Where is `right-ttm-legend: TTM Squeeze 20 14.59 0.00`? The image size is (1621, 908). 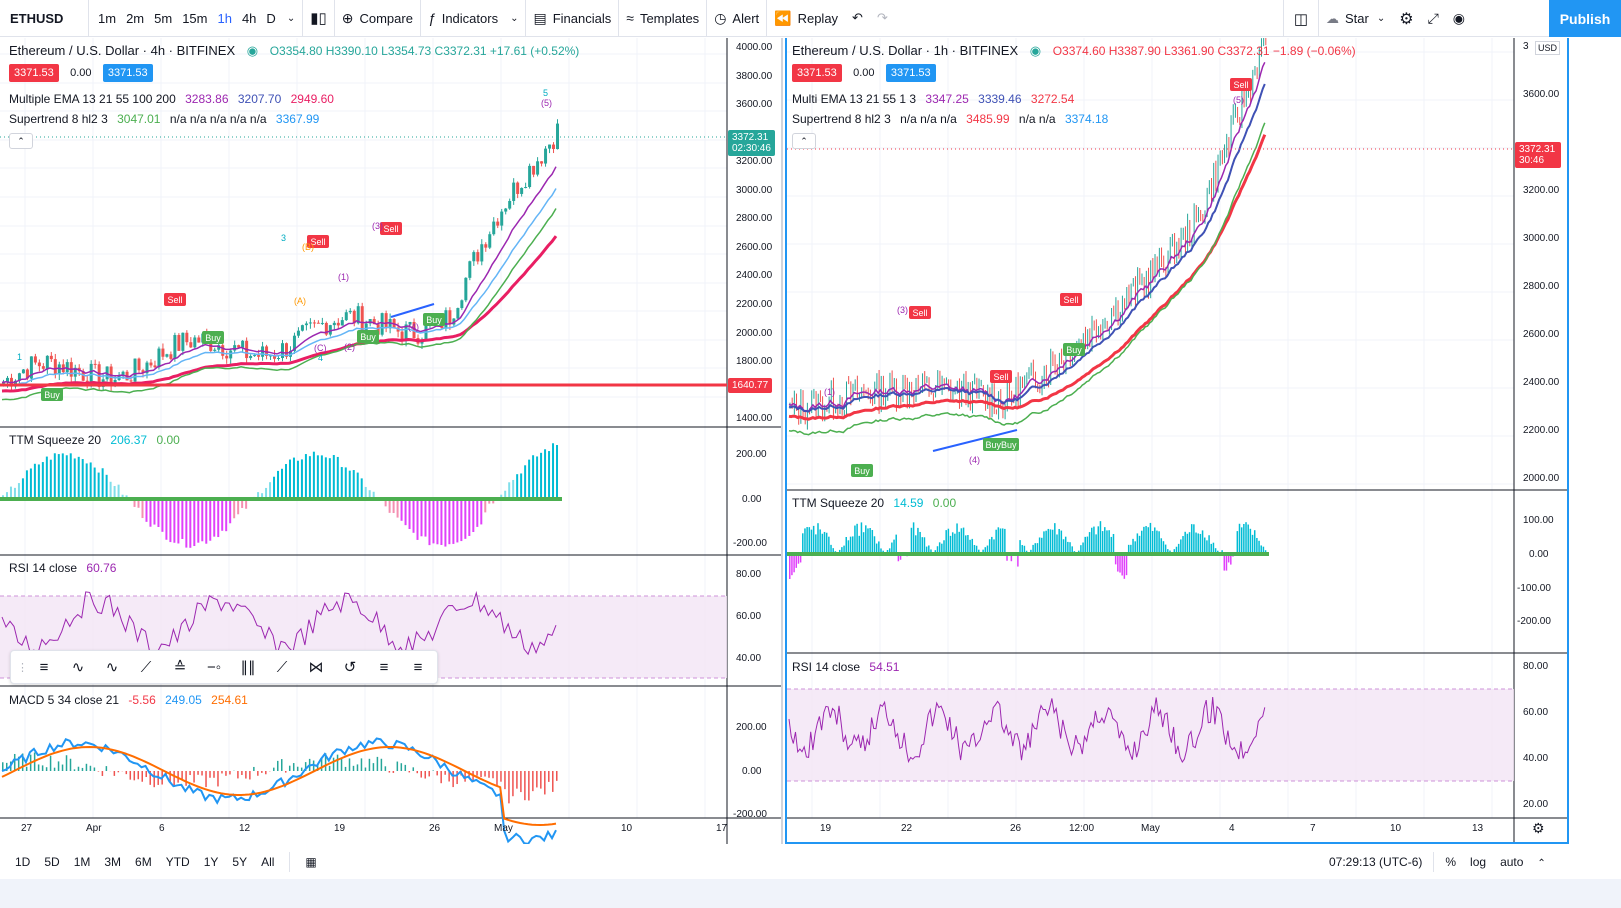
right-ttm-legend: TTM Squeeze 20 14.59 0.00 is located at coordinates (874, 503).